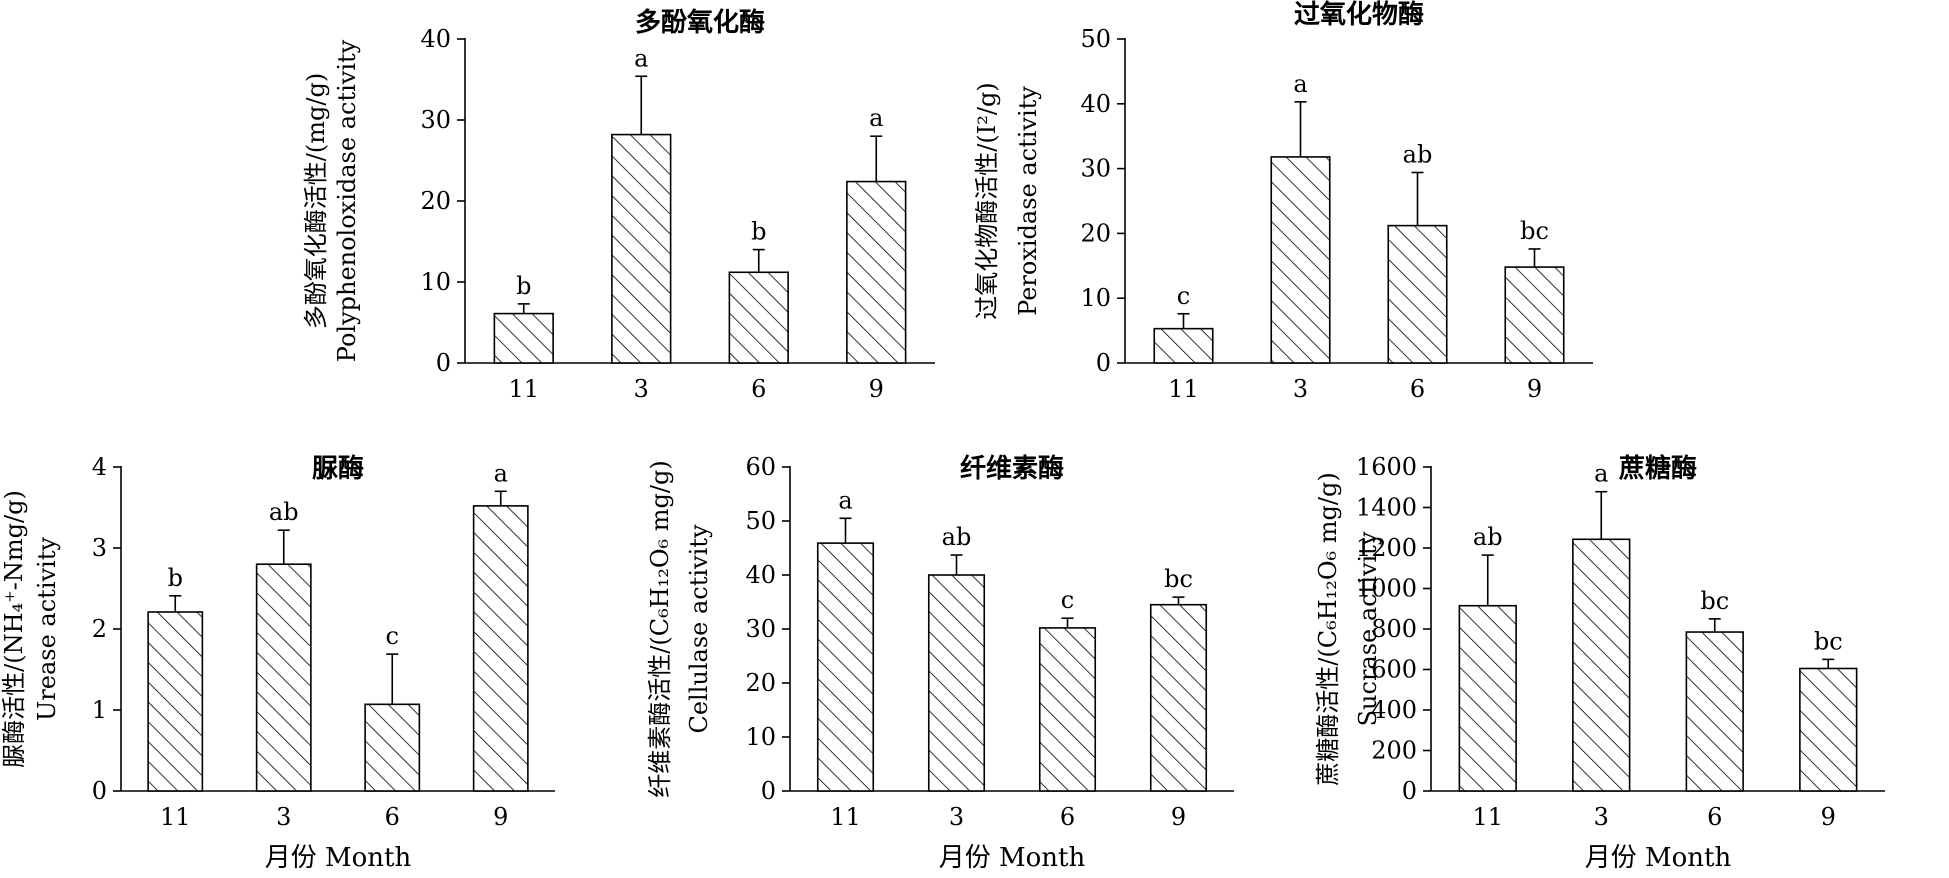 Image resolution: width=1949 pixels, height=878 pixels. Describe the element at coordinates (760, 467) in the screenshot. I see `y-tick-label: 60` at that location.